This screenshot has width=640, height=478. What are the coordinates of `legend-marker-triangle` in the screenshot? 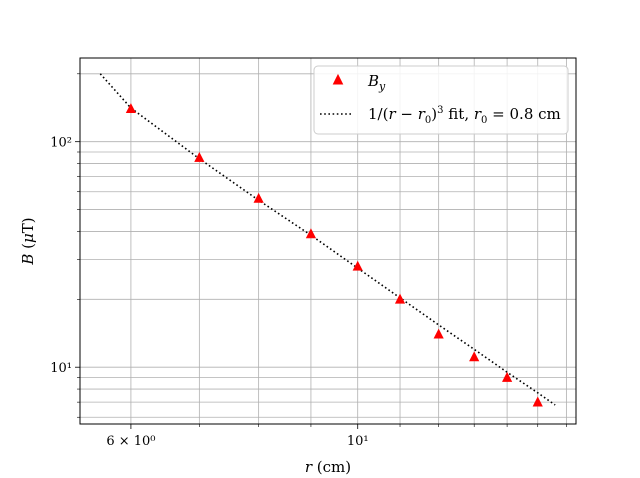 It's located at (338, 79).